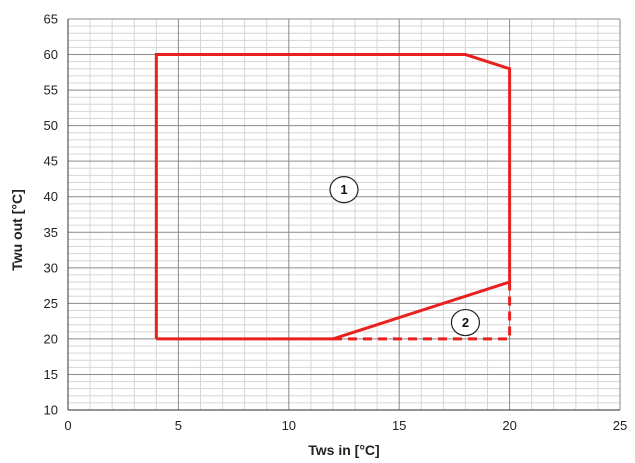 This screenshot has height=463, width=635. I want to click on x-tick-label: 0, so click(67, 425).